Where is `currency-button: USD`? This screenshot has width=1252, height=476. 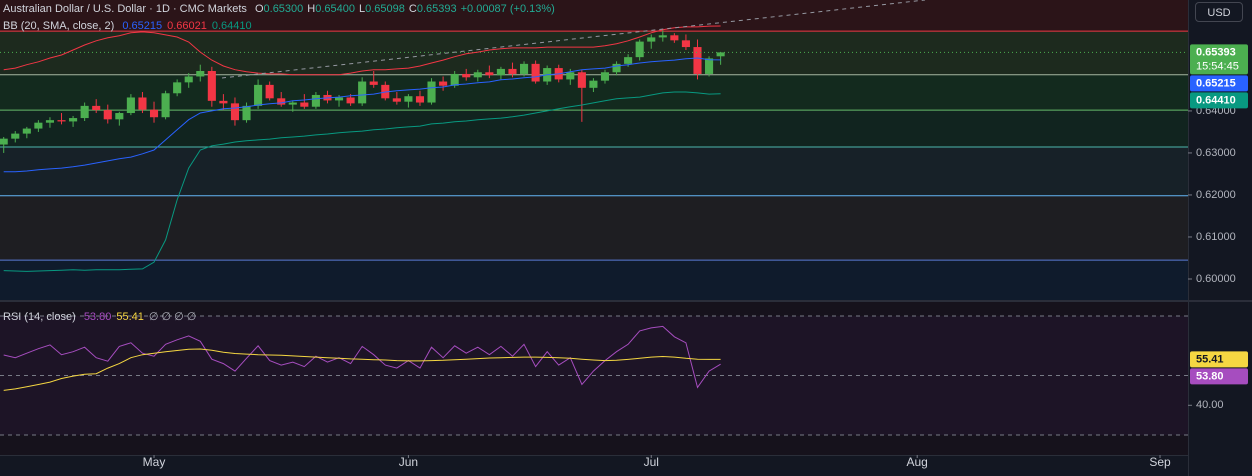 currency-button: USD is located at coordinates (1219, 12).